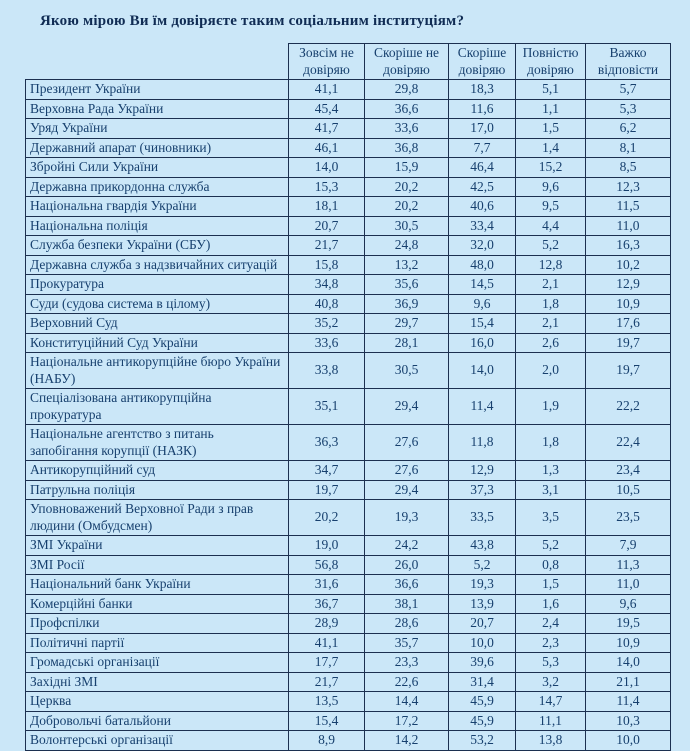  What do you see at coordinates (482, 323) in the screenshot?
I see `value-cell: 15,4` at bounding box center [482, 323].